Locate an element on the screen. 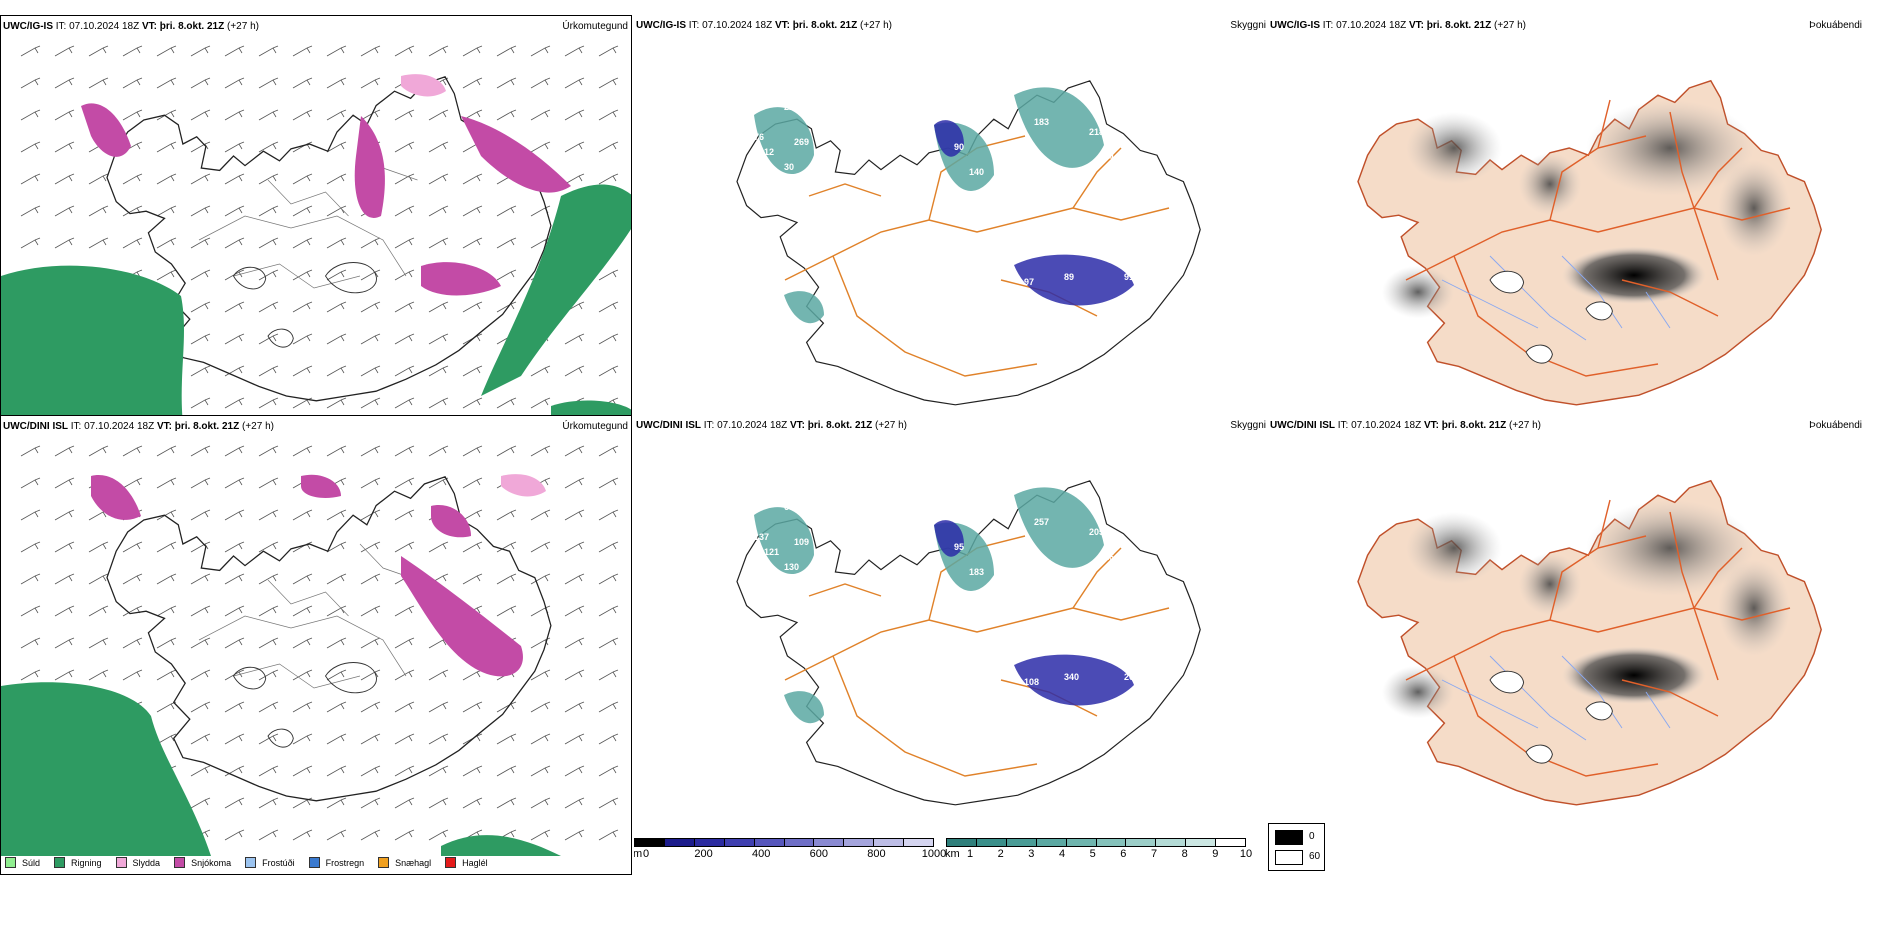 This screenshot has height=950, width=1900. colorbar-tick: 8 is located at coordinates (1184, 854).